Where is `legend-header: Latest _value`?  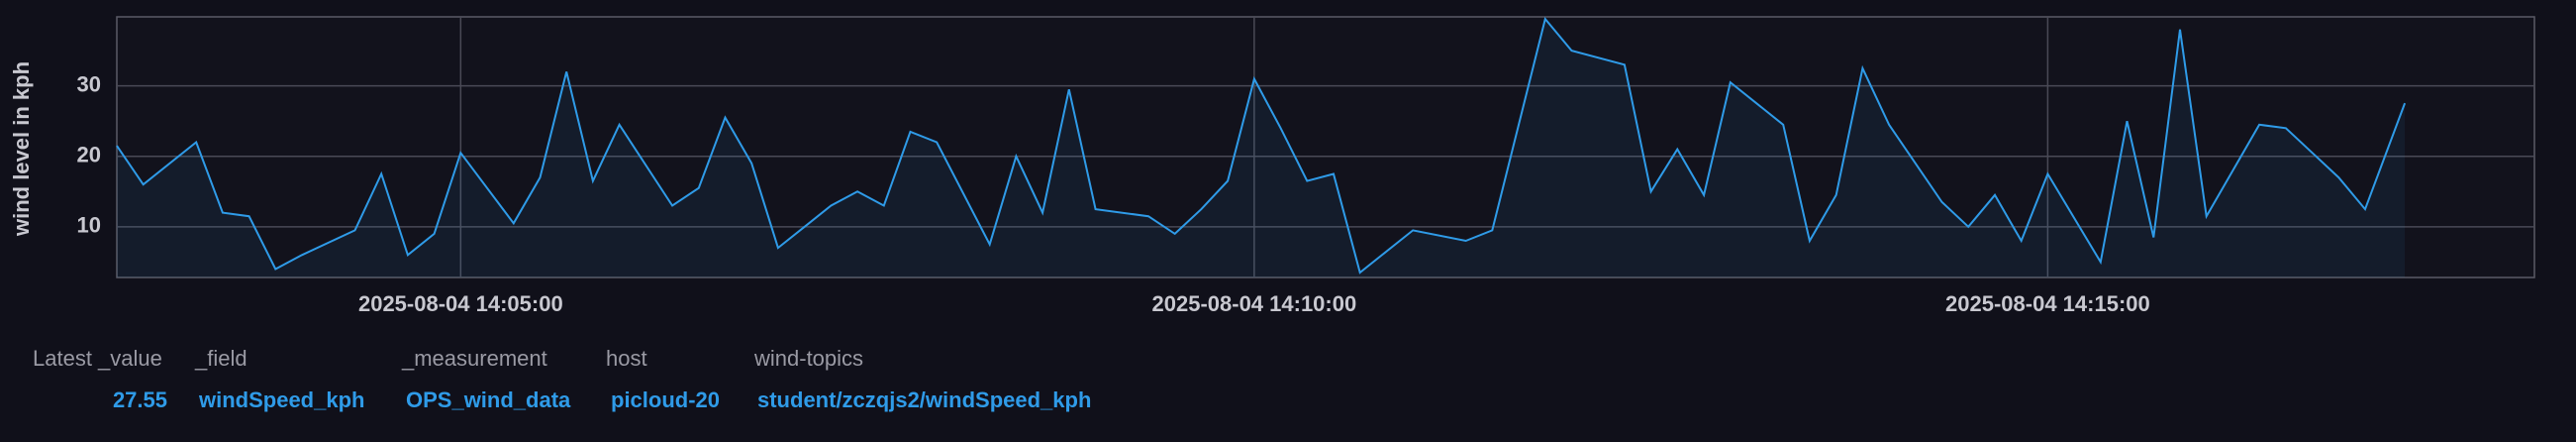
legend-header: Latest _value is located at coordinates (98, 358).